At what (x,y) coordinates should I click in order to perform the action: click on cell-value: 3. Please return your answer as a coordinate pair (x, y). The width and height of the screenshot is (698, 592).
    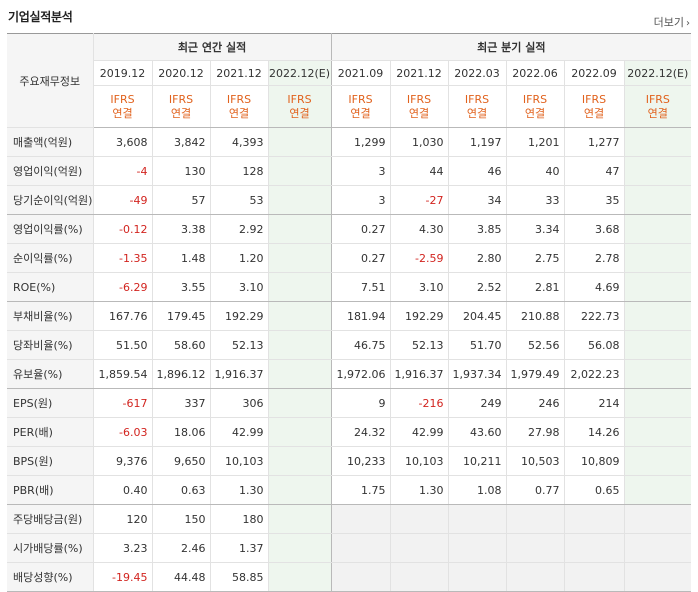
    Looking at the image, I should click on (360, 171).